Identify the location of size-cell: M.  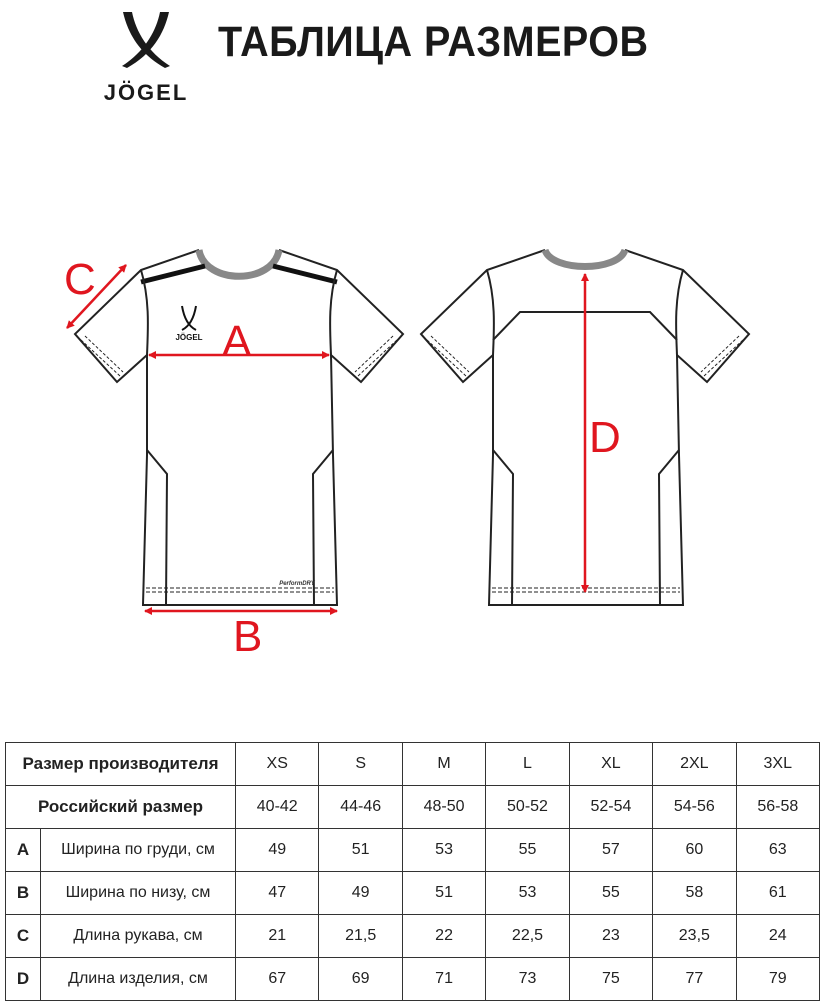
(444, 764).